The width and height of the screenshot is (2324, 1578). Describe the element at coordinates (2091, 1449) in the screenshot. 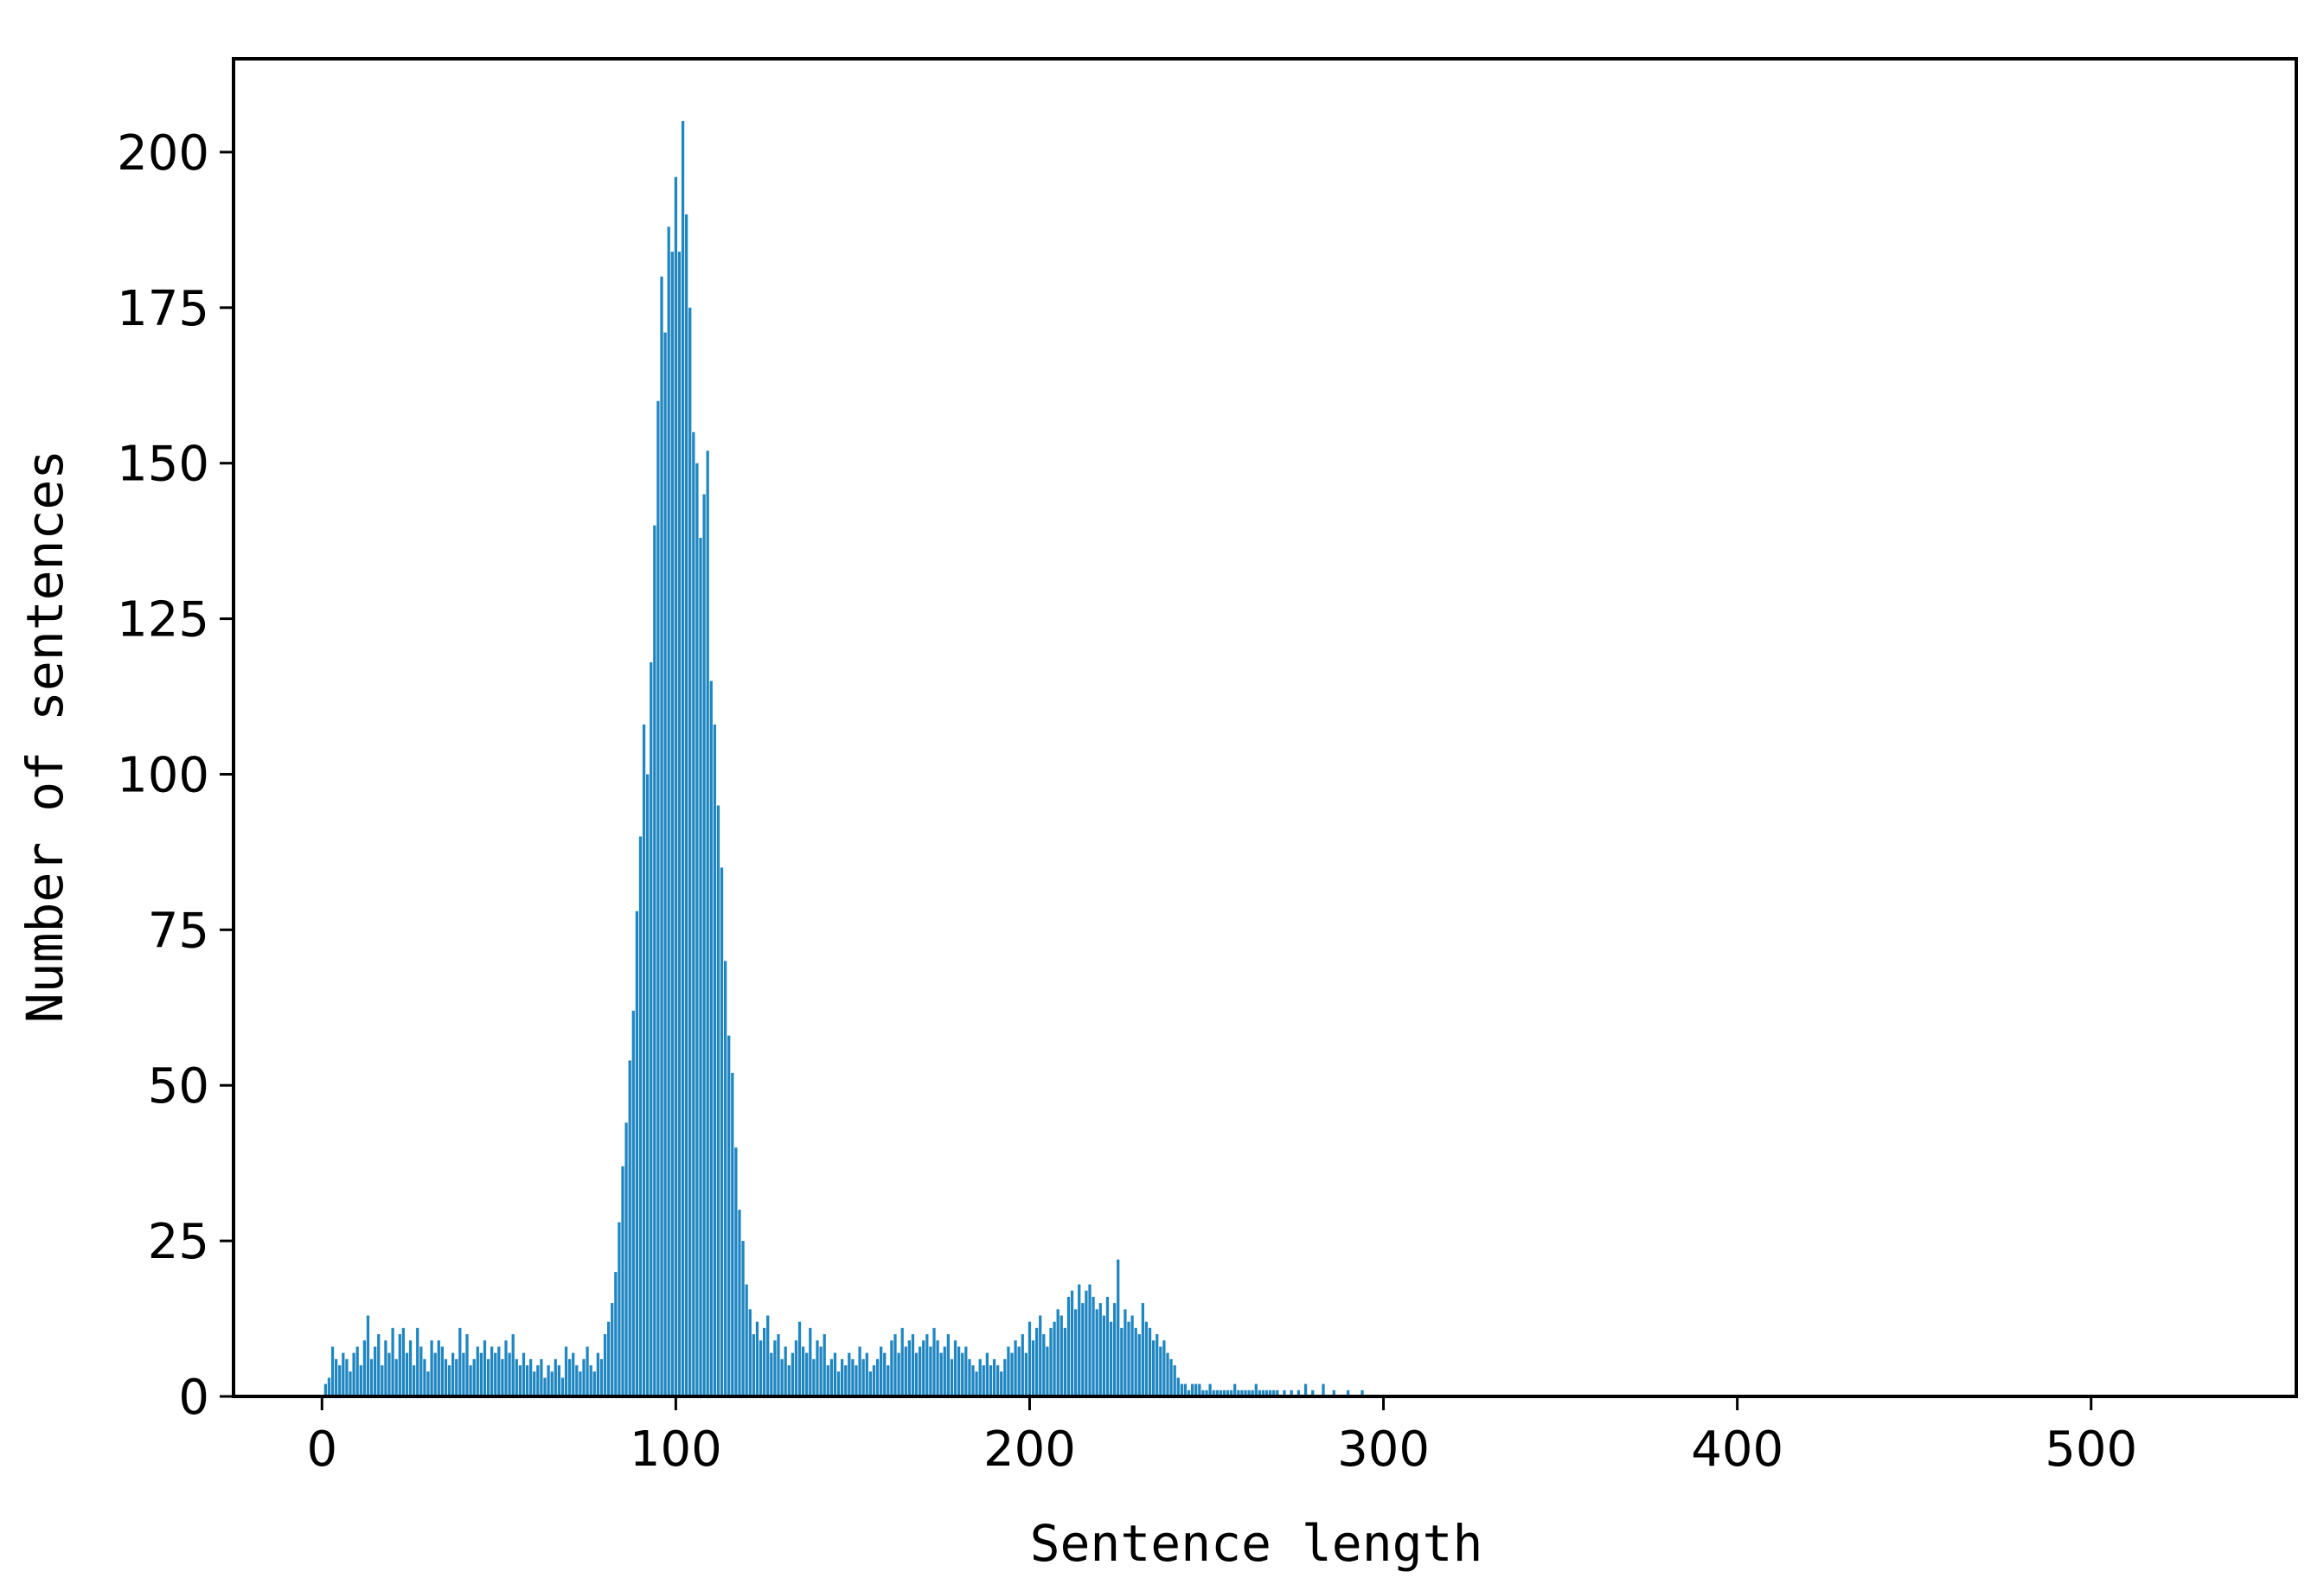

I see `x-tick-label: 500` at that location.